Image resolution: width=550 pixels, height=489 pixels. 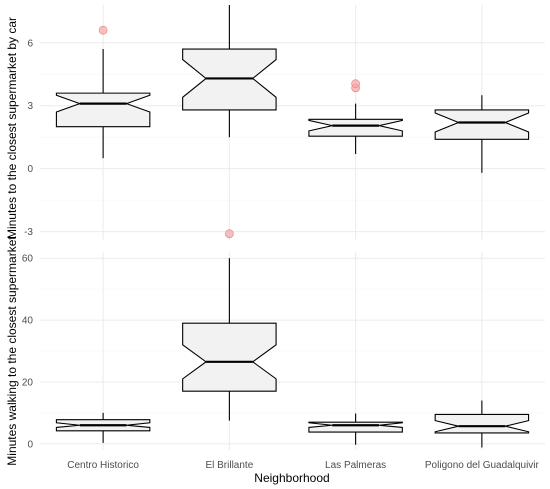 I want to click on x-axis-title: Neighborhood, so click(x=291, y=478).